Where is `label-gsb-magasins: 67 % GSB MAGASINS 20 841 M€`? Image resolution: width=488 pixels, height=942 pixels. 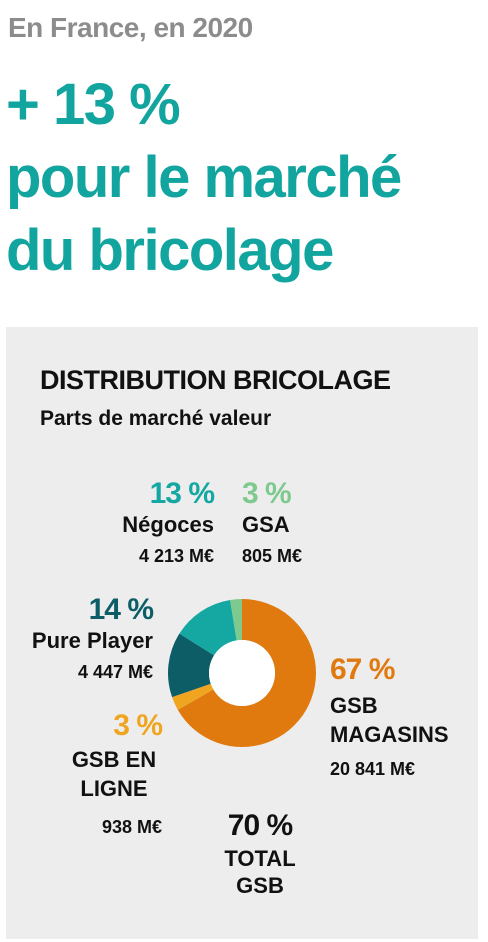
label-gsb-magasins: 67 % GSB MAGASINS 20 841 M€ is located at coordinates (390, 716).